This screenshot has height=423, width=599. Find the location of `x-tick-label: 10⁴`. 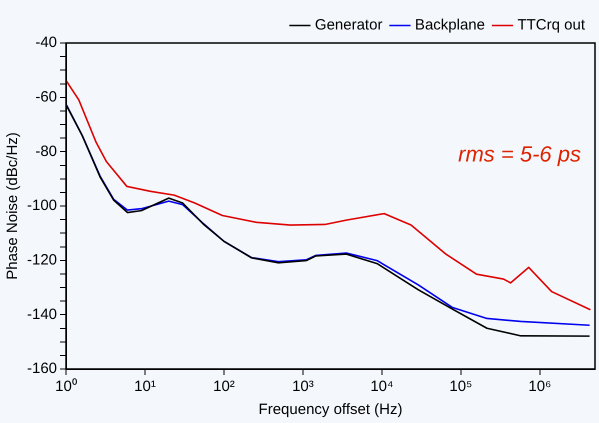

x-tick-label: 10⁴ is located at coordinates (382, 387).